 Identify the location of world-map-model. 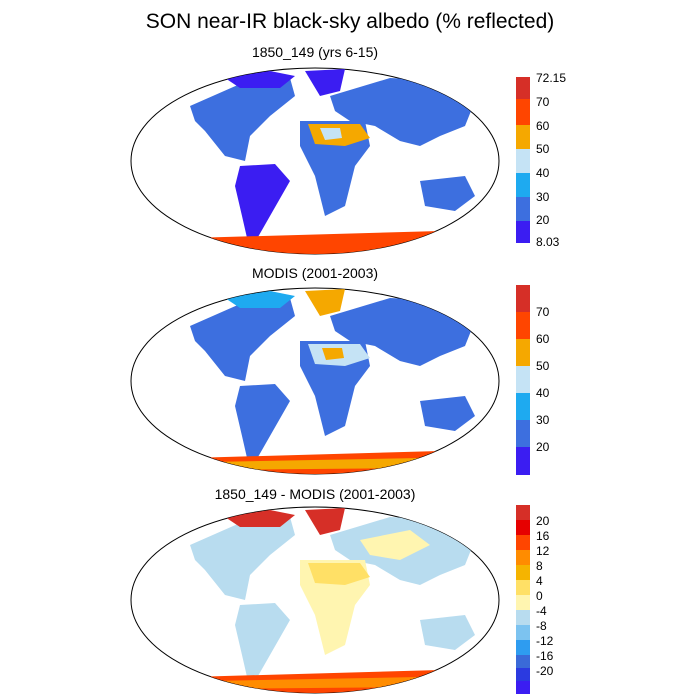
(315, 161).